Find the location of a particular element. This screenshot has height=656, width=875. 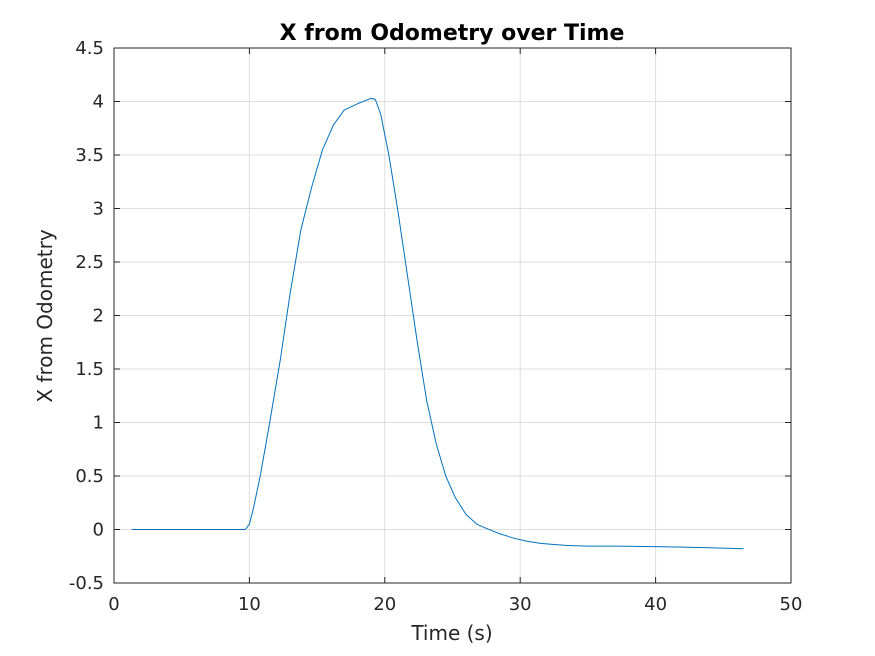

y-tick-label: 3.5 is located at coordinates (89, 155).